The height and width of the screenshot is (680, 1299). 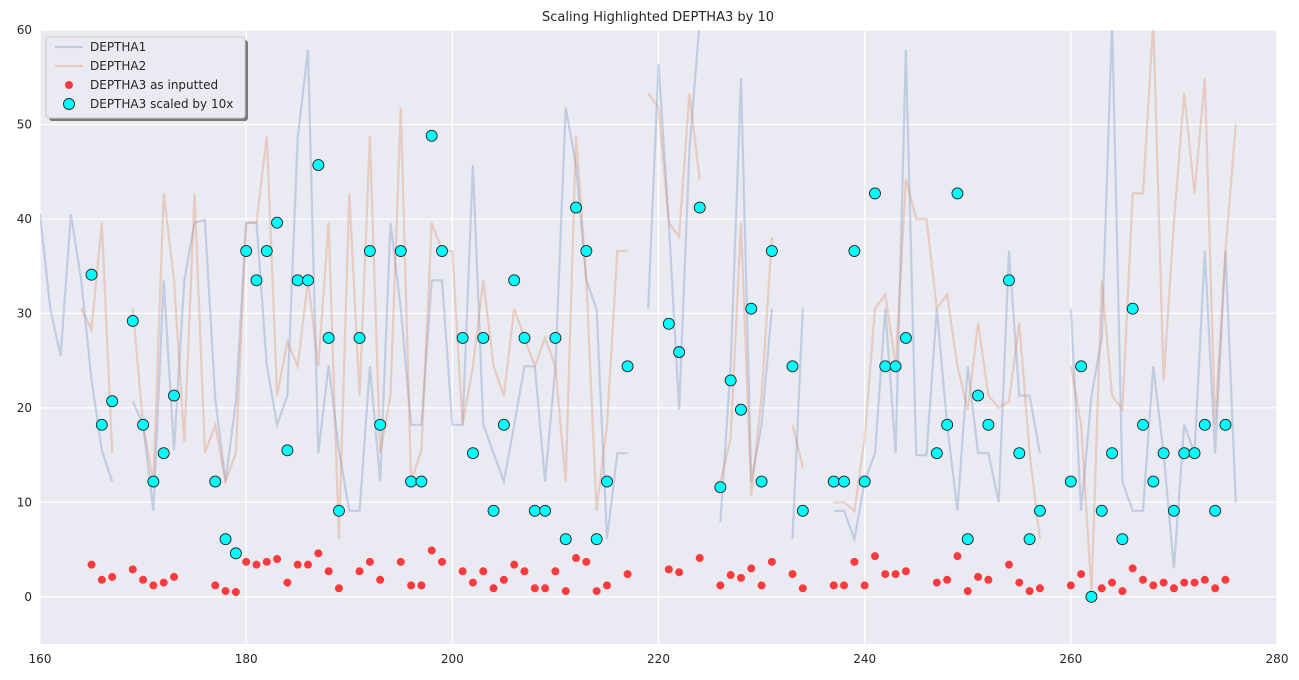 What do you see at coordinates (864, 659) in the screenshot?
I see `x-tick-label: 240` at bounding box center [864, 659].